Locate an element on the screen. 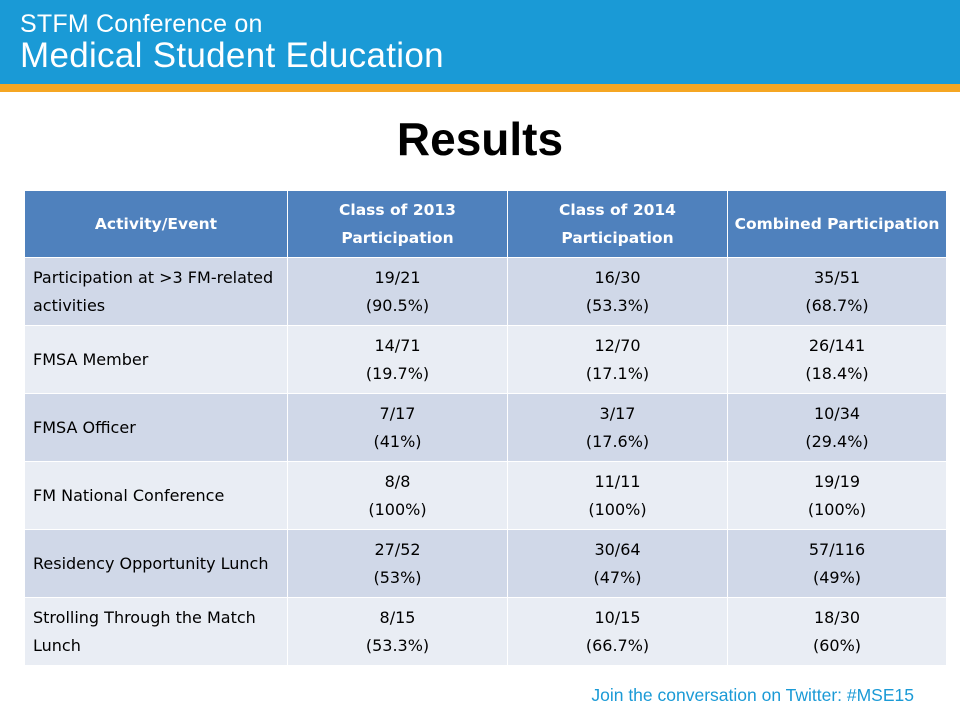 This screenshot has width=960, height=720. class-2014-cell: 10/15 (66.7%) is located at coordinates (617, 631).